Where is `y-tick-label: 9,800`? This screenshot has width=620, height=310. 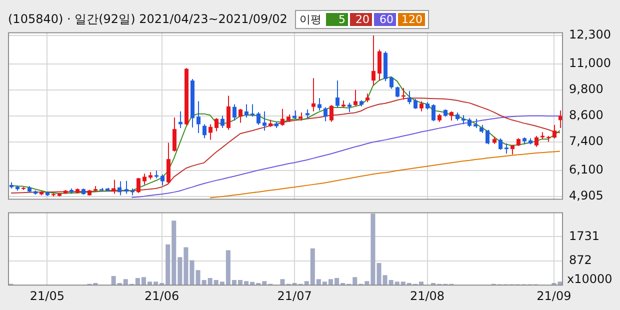 y-tick-label: 9,800 is located at coordinates (586, 89).